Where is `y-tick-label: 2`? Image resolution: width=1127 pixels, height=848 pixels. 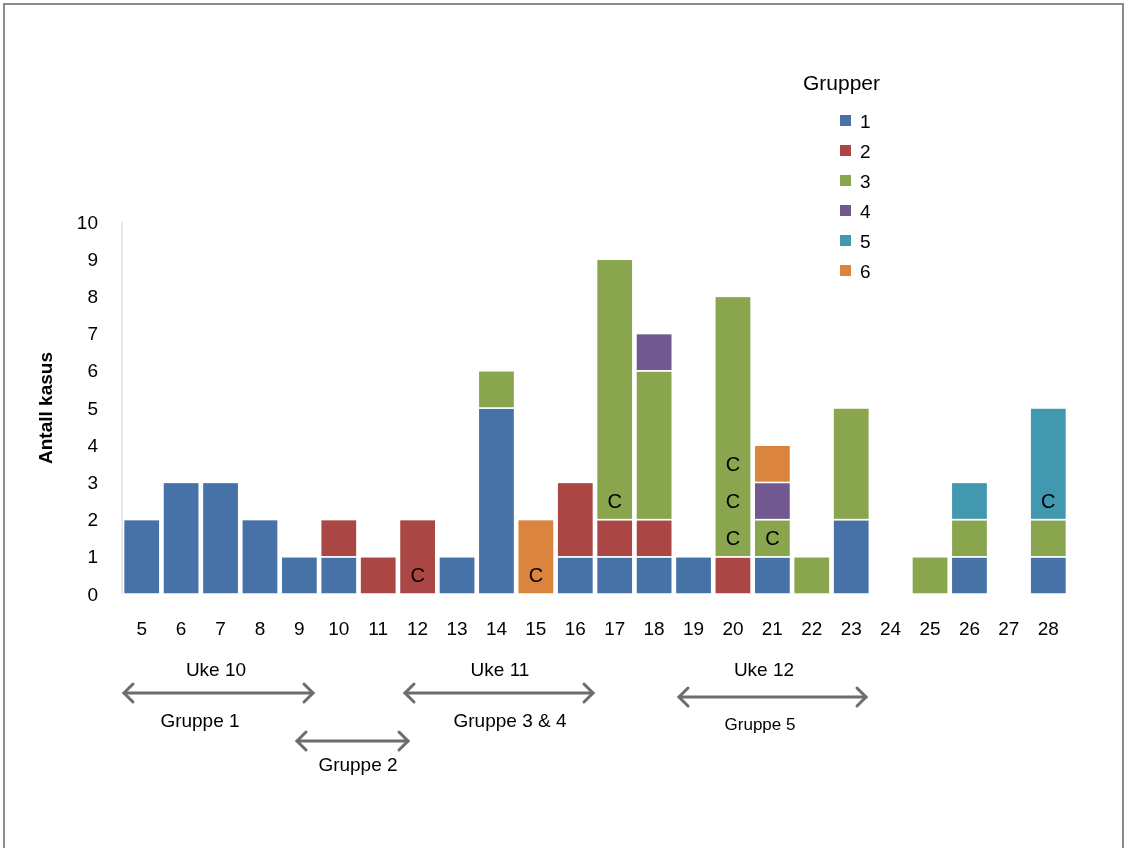 y-tick-label: 2 is located at coordinates (92, 520).